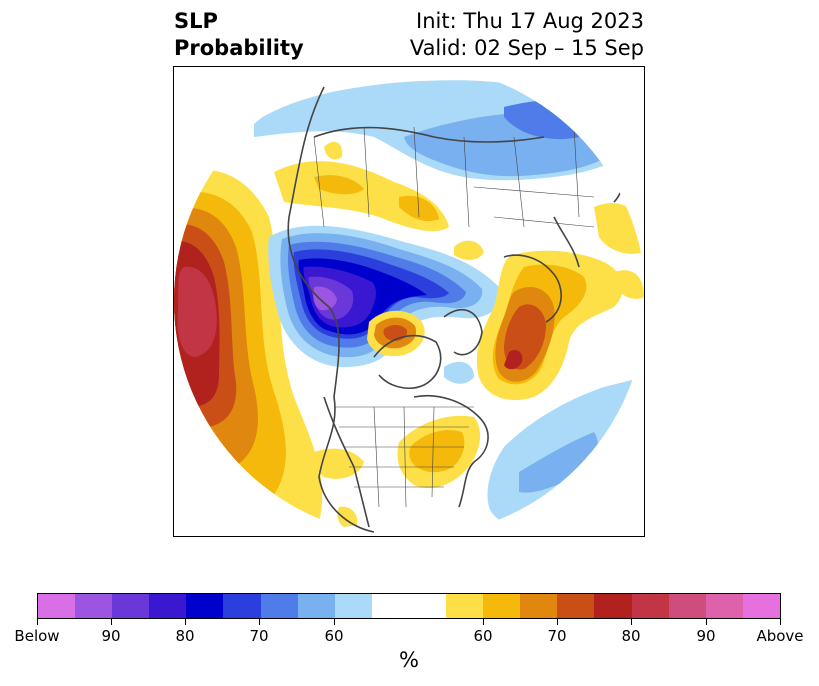 This screenshot has width=819, height=686. I want to click on init-date: Init: Thu 17 Aug 2023, so click(530, 21).